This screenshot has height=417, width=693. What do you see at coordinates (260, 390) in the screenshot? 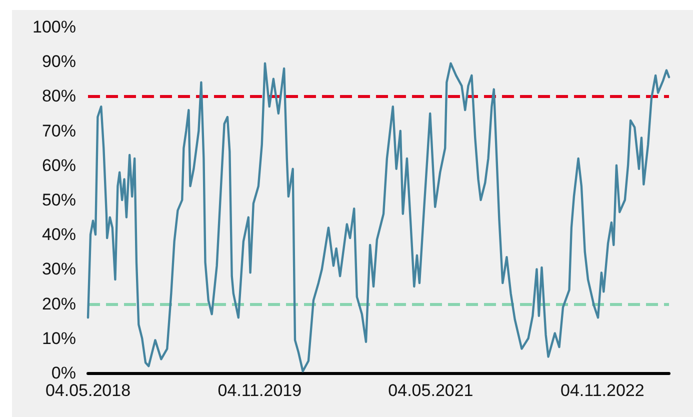
I see `x-tick-label: 04.11.2019` at bounding box center [260, 390].